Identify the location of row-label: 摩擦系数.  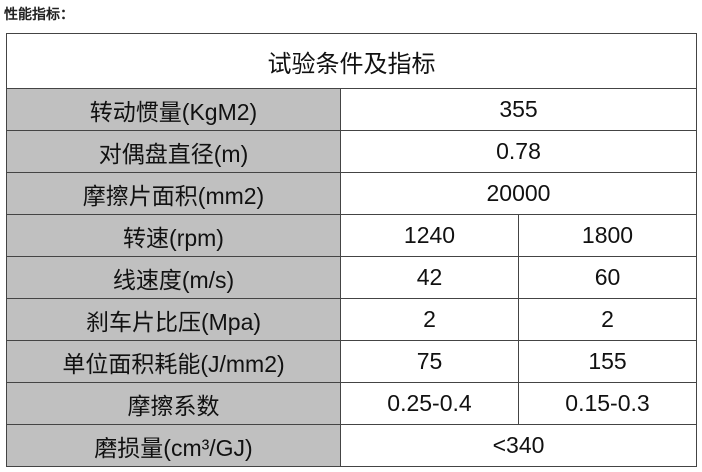
(173, 403).